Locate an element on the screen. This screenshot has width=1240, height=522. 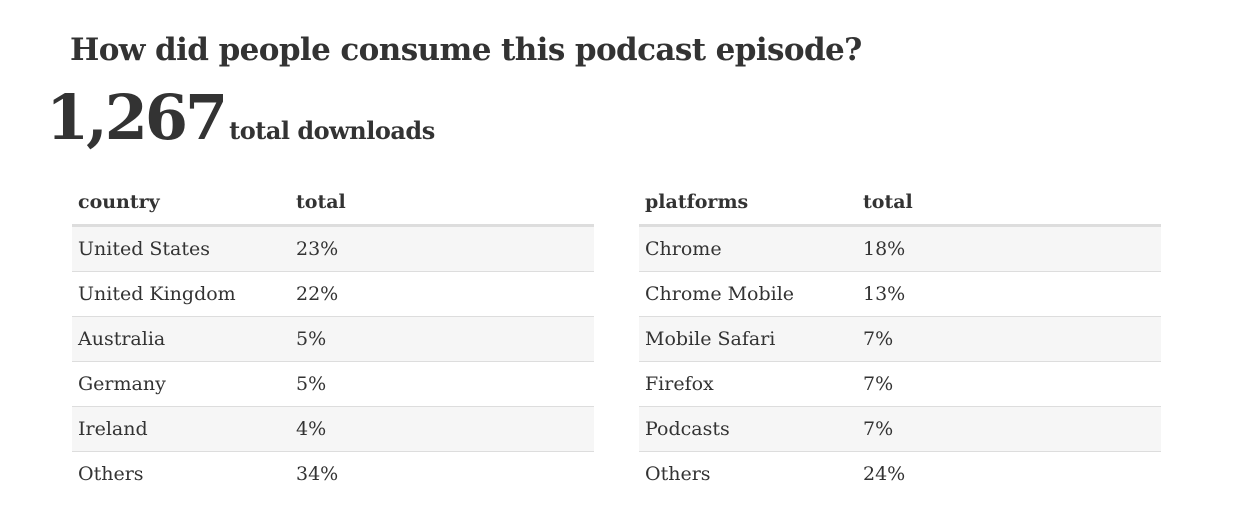
table-row: Podcasts 7% is located at coordinates (900, 429).